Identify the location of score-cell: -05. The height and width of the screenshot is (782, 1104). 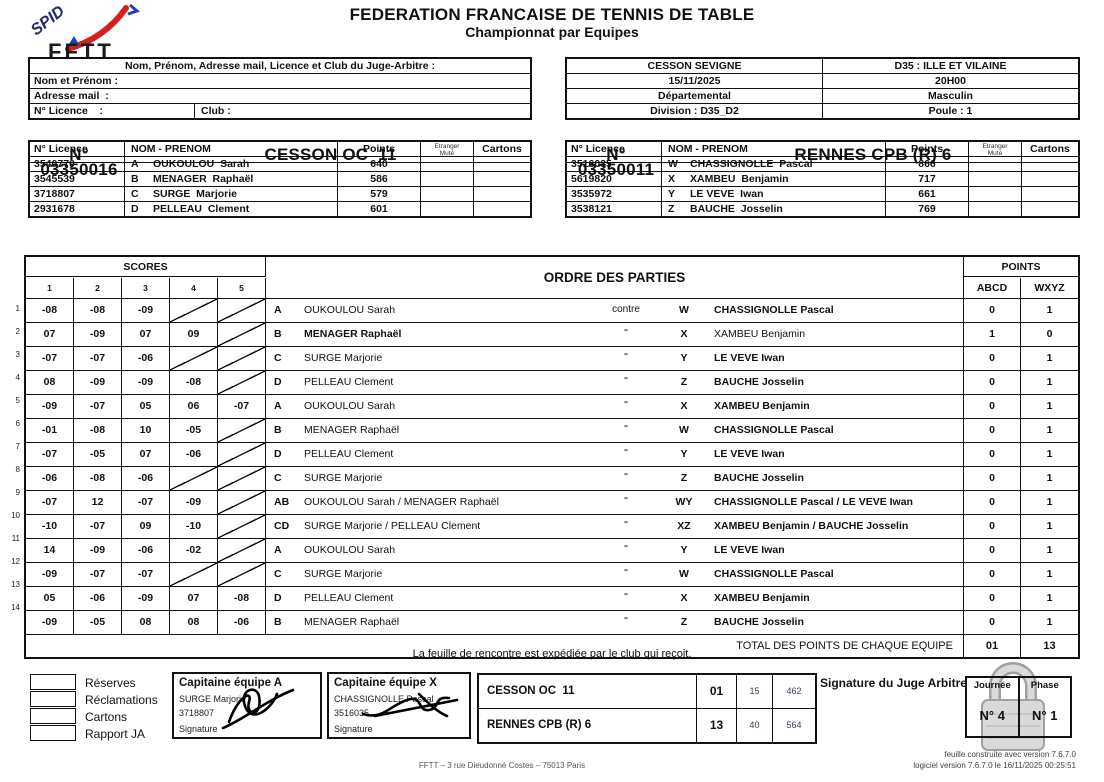
(98, 454).